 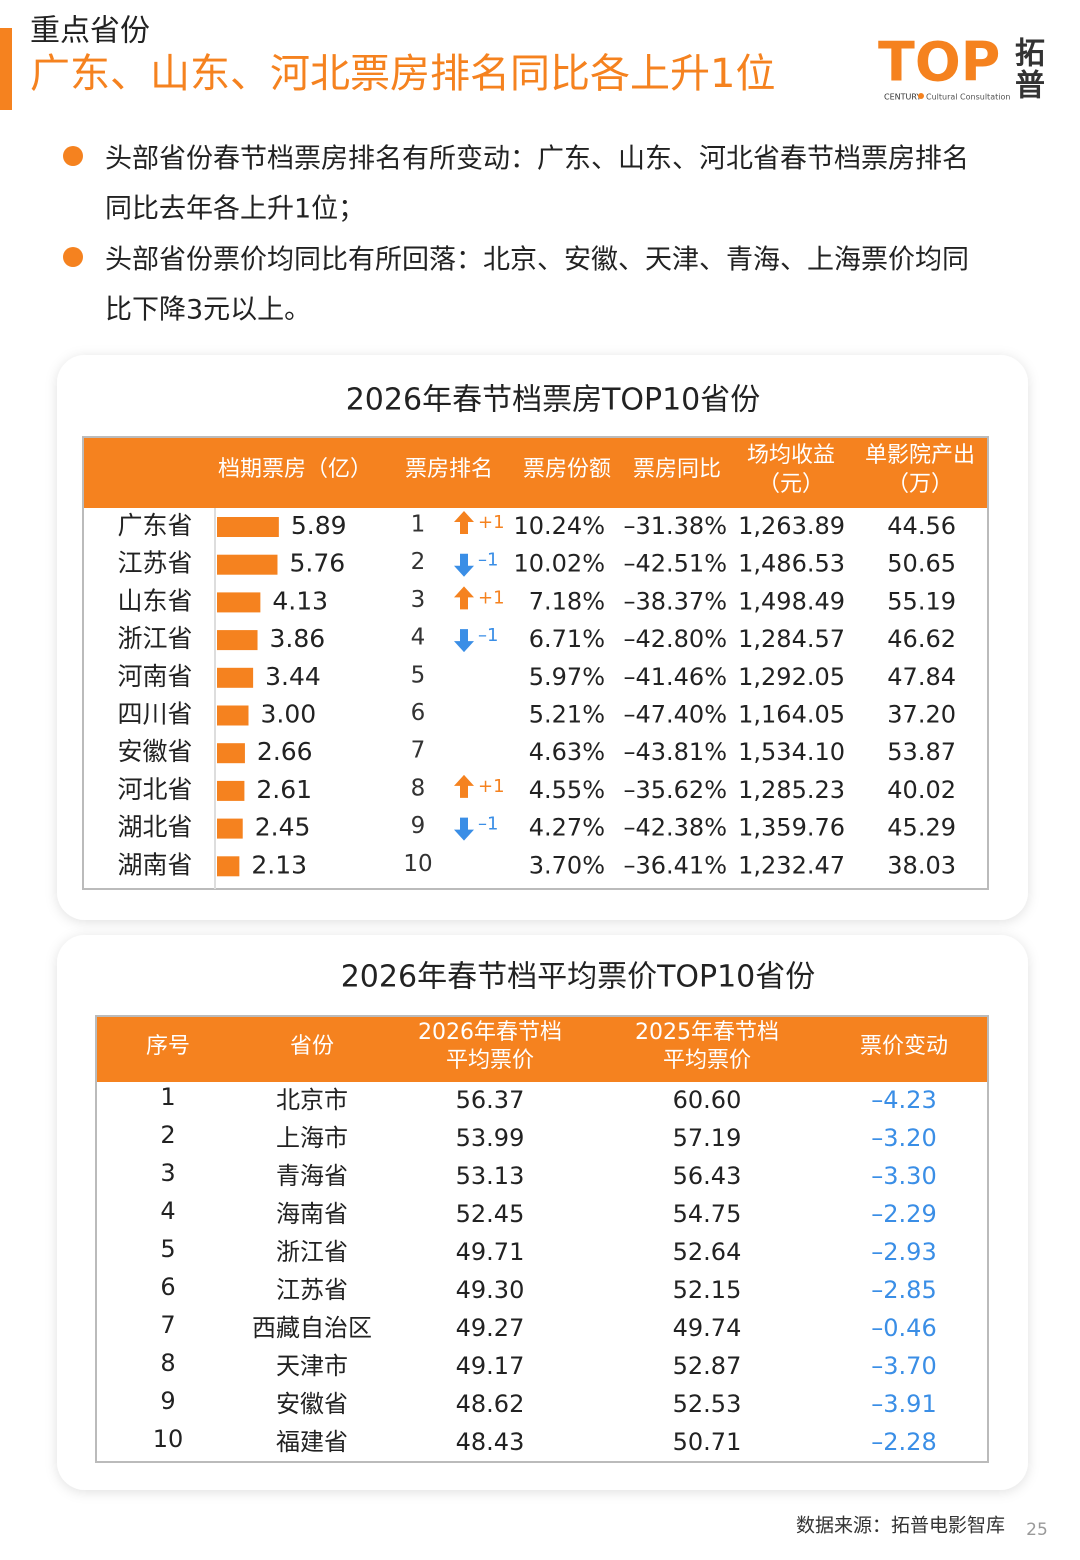 I want to click on cell: –42.38%, so click(x=675, y=828).